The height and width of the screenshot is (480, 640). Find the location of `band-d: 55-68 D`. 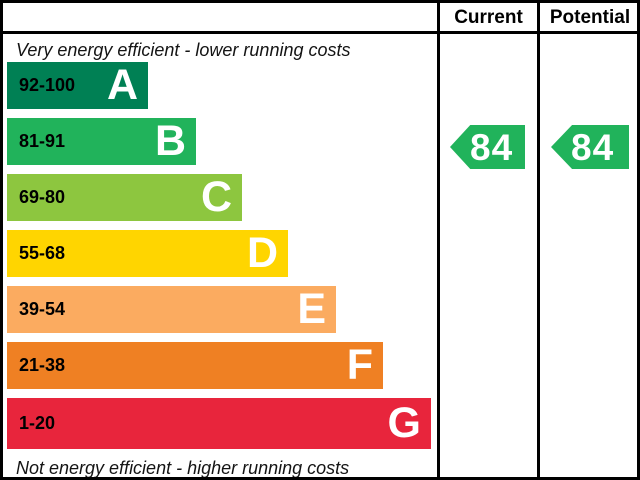

band-d: 55-68 D is located at coordinates (147, 253).